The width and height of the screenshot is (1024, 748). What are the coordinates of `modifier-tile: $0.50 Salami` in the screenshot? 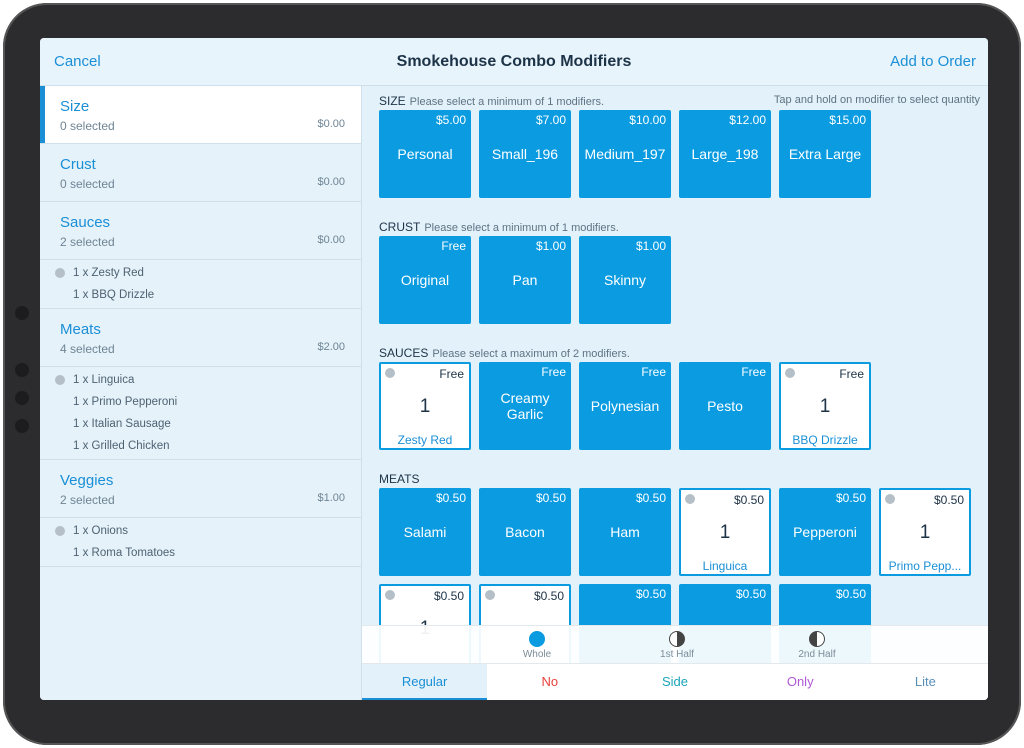 It's located at (425, 532).